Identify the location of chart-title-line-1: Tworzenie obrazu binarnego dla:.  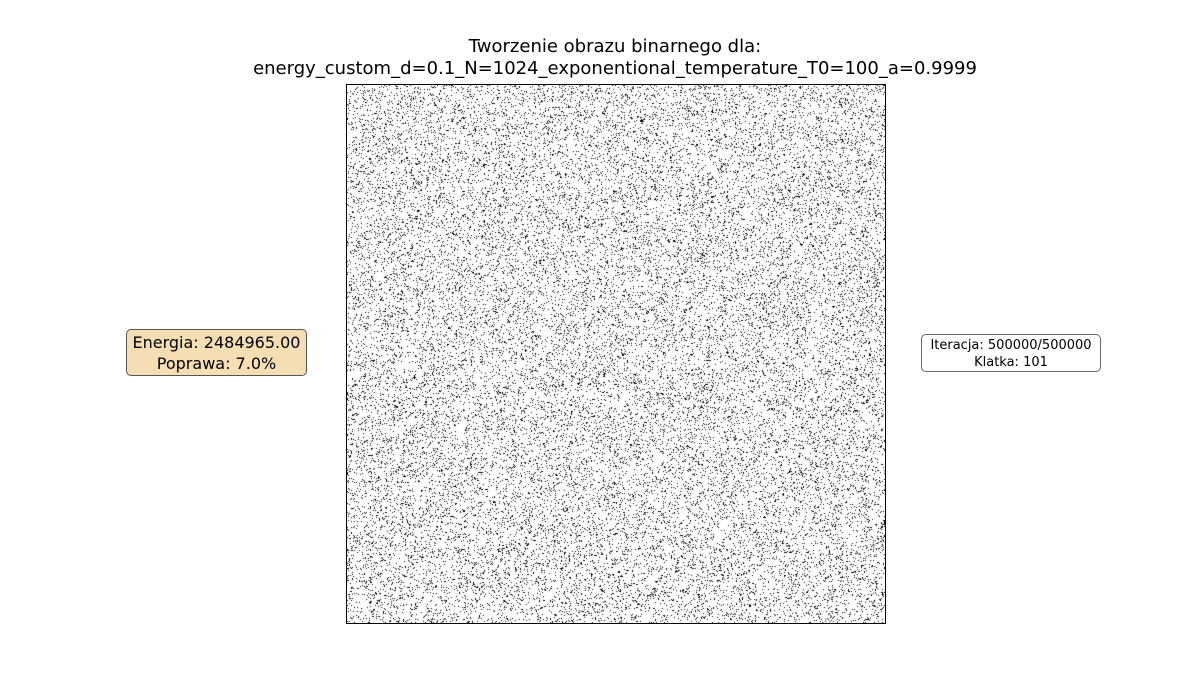
(615, 46).